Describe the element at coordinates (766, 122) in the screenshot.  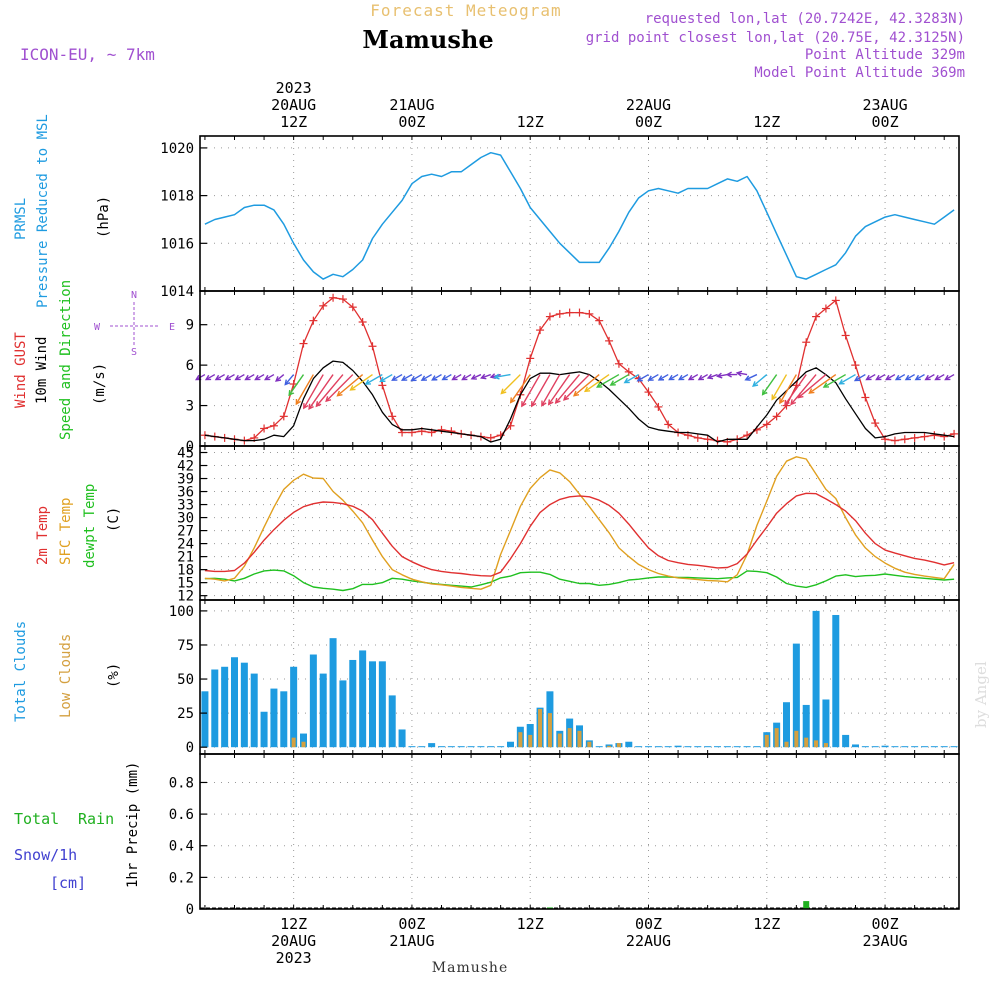
I see `top-time-label: 12Z` at that location.